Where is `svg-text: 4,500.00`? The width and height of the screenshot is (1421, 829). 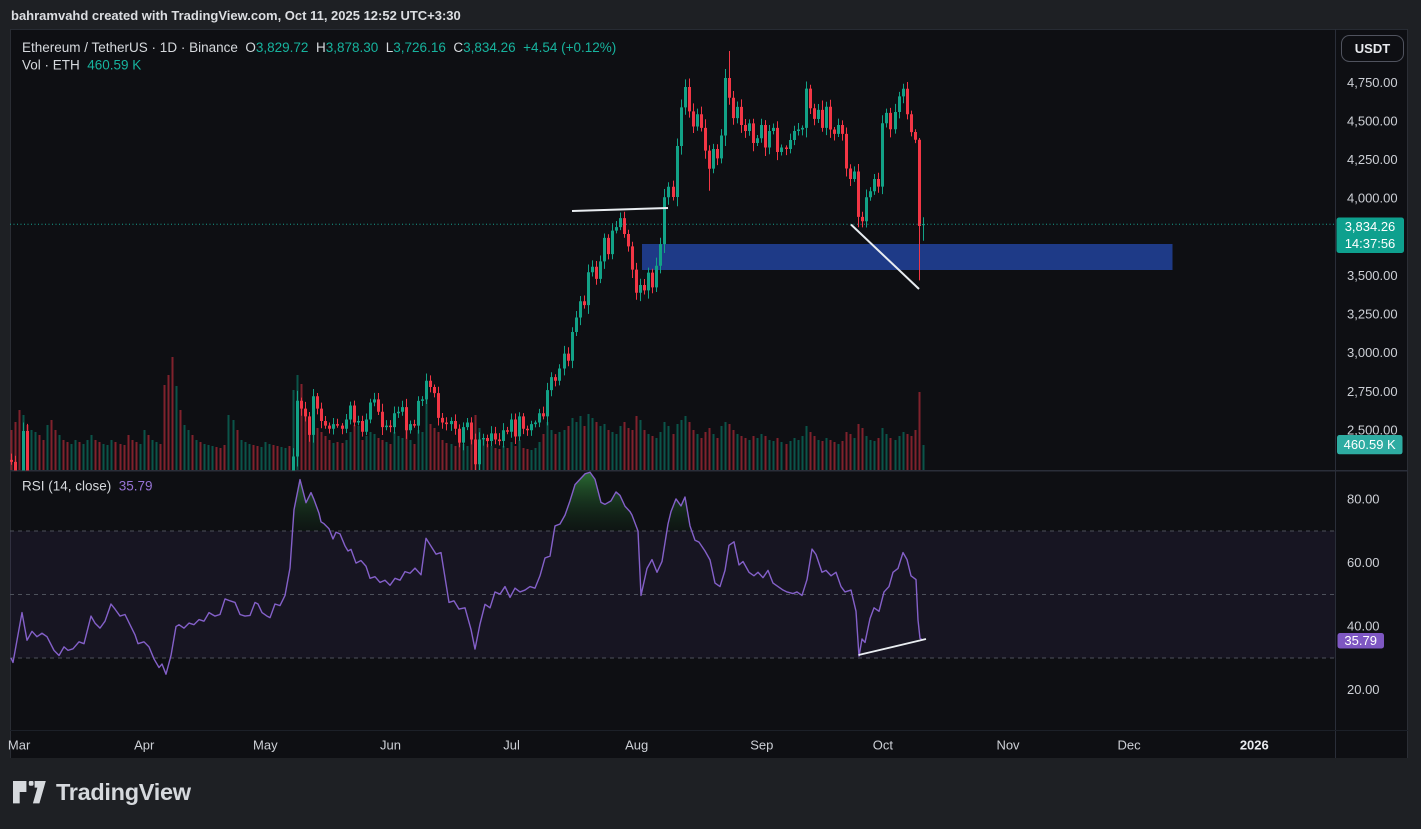
svg-text: 4,500.00 is located at coordinates (1372, 120).